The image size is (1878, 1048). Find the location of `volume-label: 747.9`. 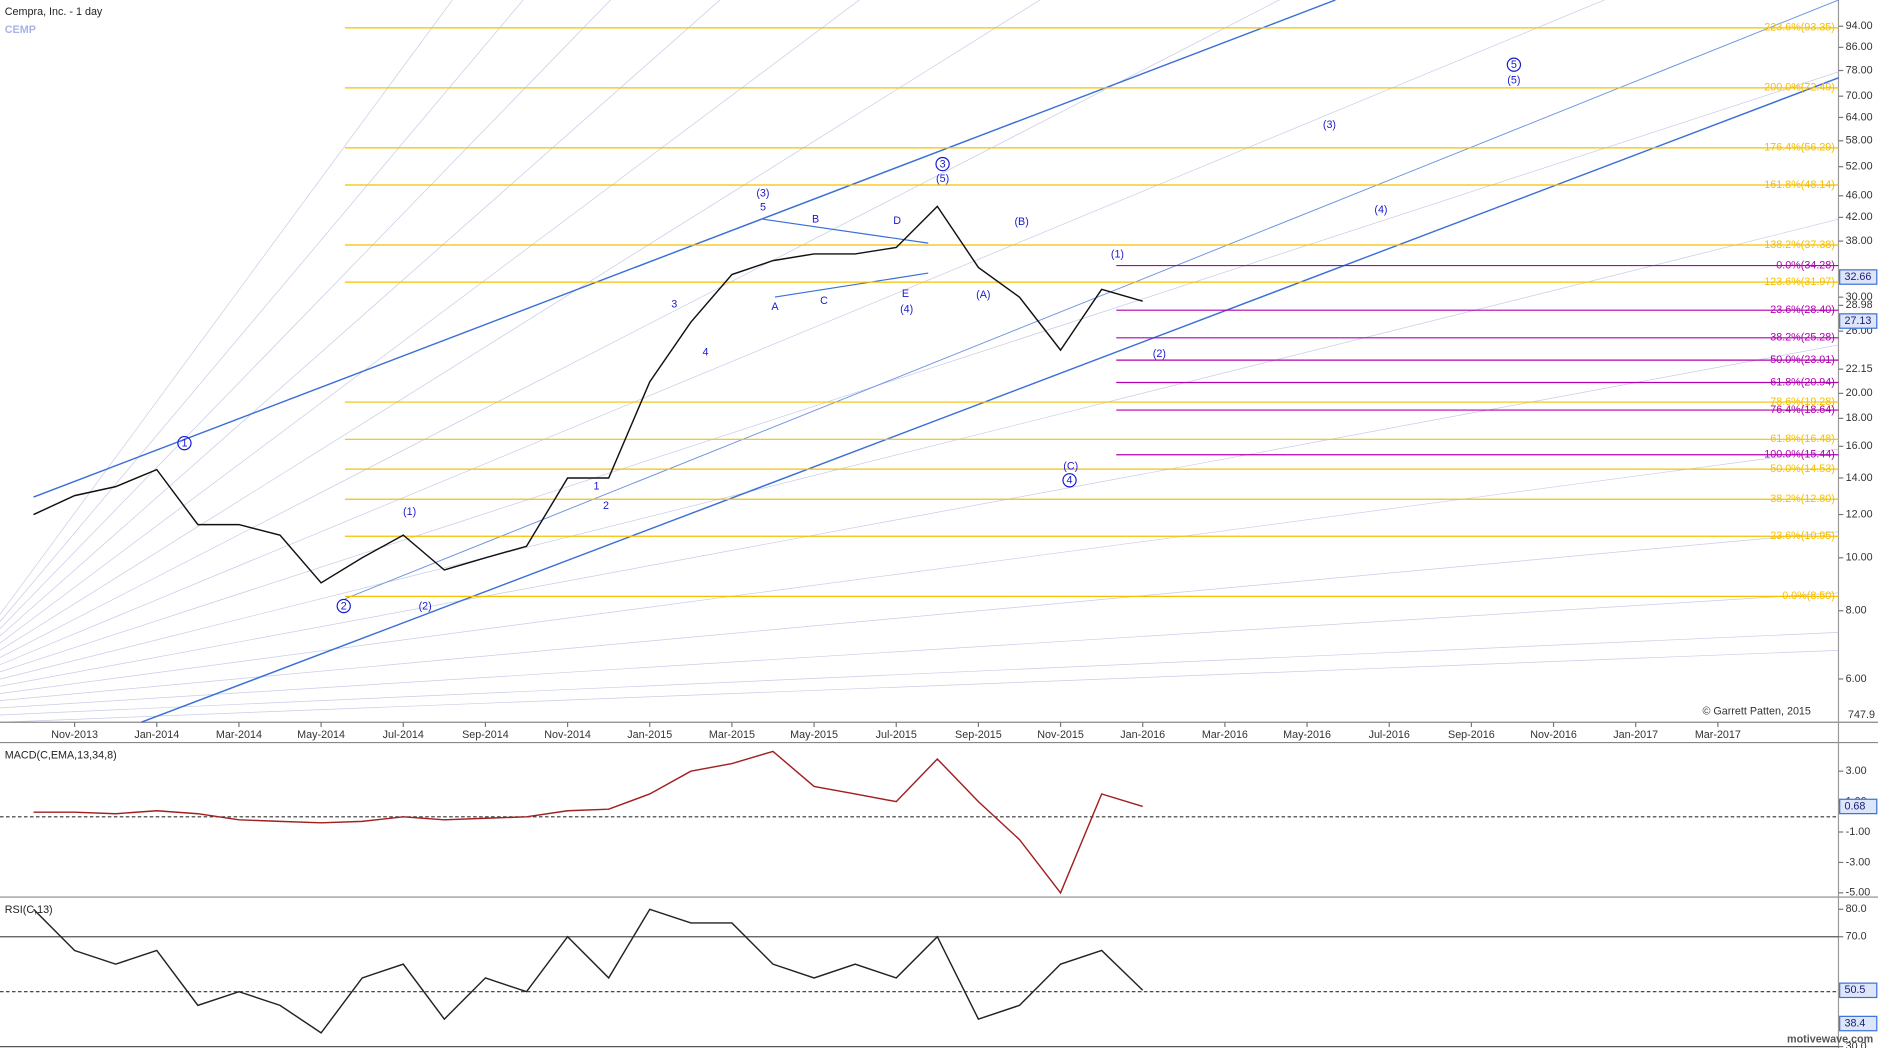

volume-label: 747.9 is located at coordinates (1861, 715).